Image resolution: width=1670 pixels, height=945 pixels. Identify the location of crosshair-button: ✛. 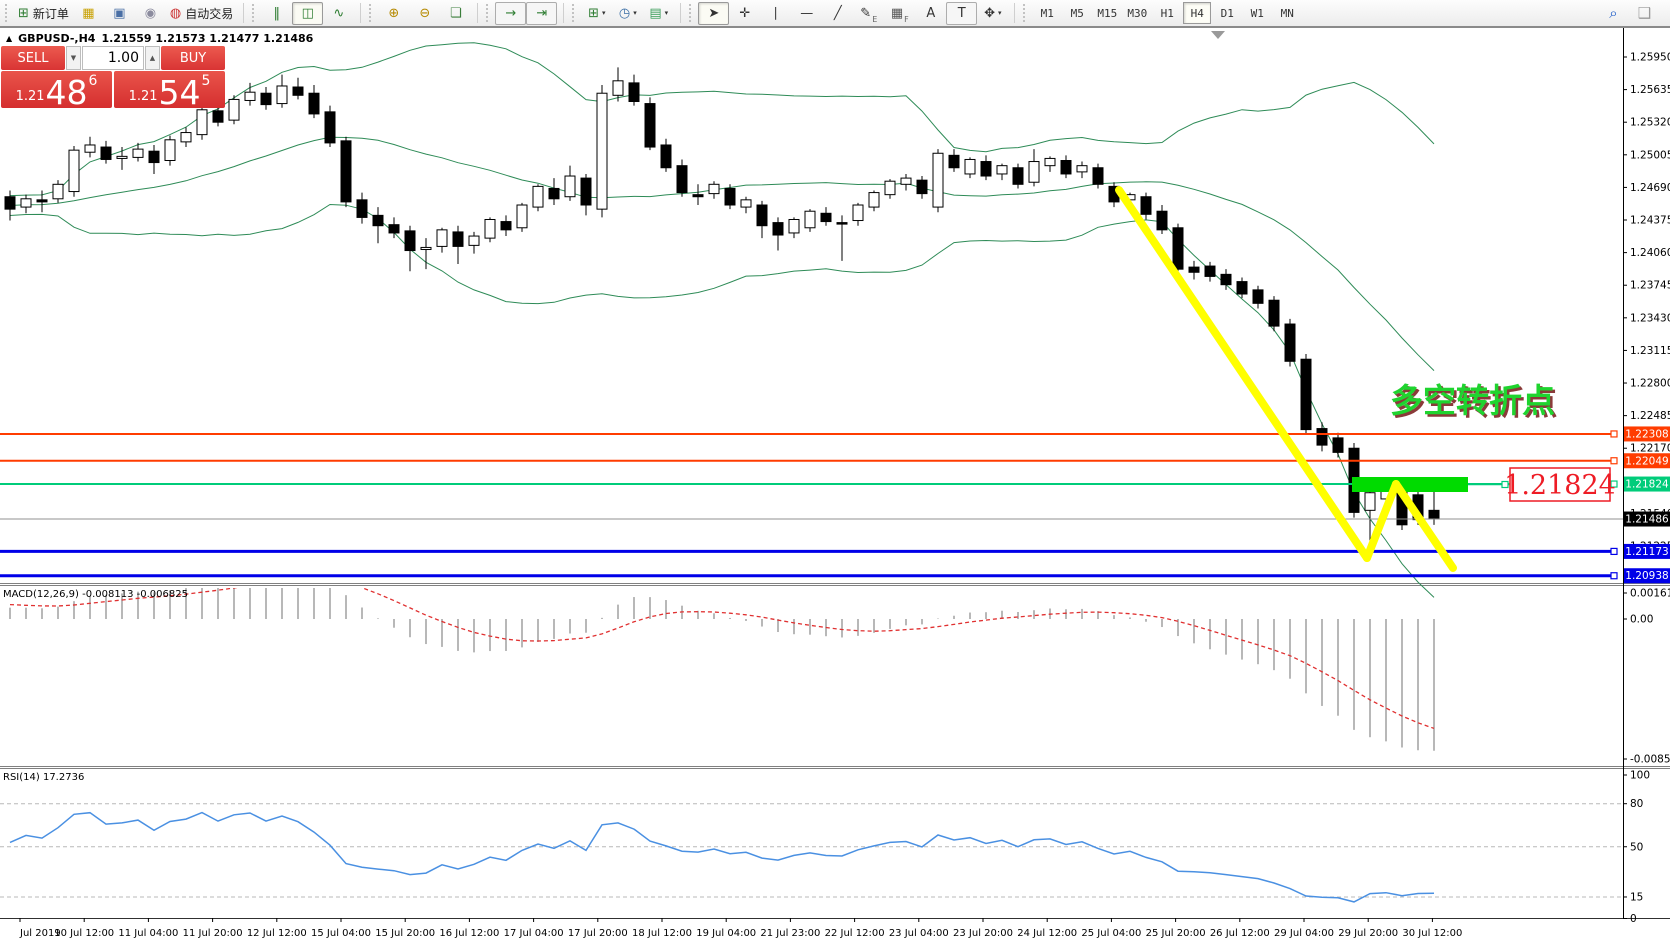
(744, 13).